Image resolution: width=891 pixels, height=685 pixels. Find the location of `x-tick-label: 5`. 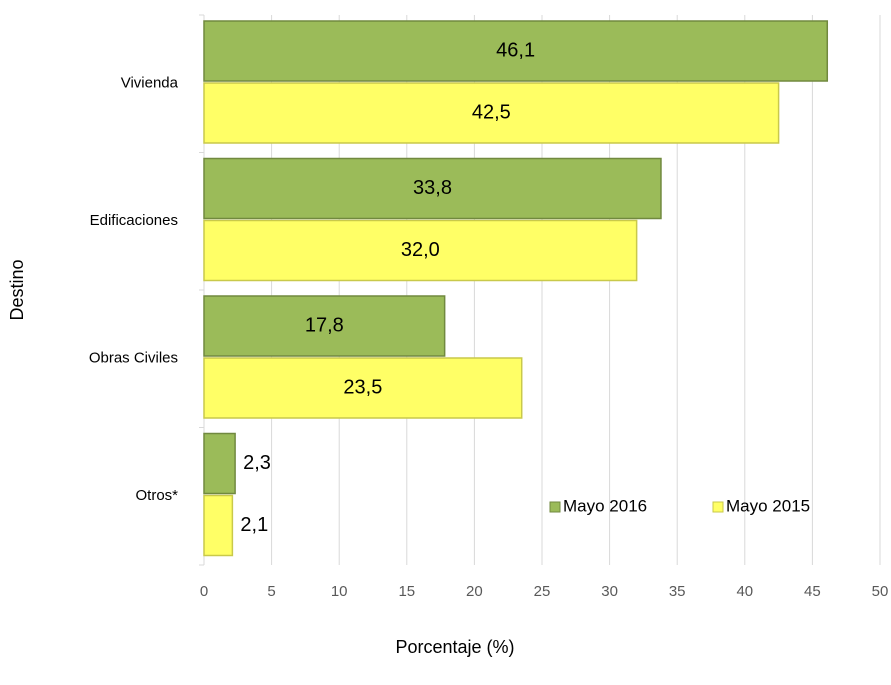

x-tick-label: 5 is located at coordinates (271, 591).